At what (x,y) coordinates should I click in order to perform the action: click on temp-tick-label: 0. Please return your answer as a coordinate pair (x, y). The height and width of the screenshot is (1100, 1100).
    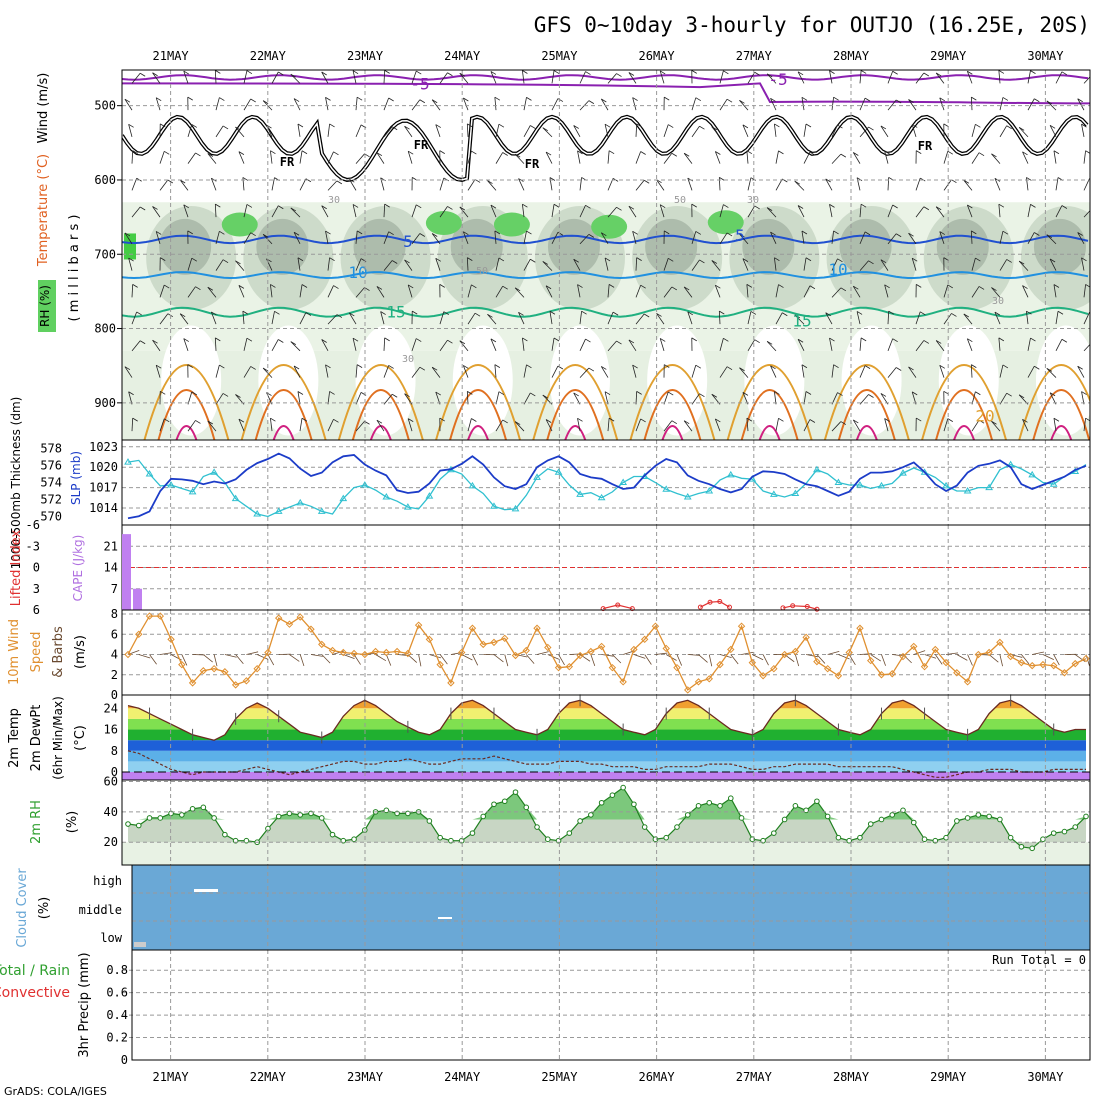
    Looking at the image, I should click on (114, 772).